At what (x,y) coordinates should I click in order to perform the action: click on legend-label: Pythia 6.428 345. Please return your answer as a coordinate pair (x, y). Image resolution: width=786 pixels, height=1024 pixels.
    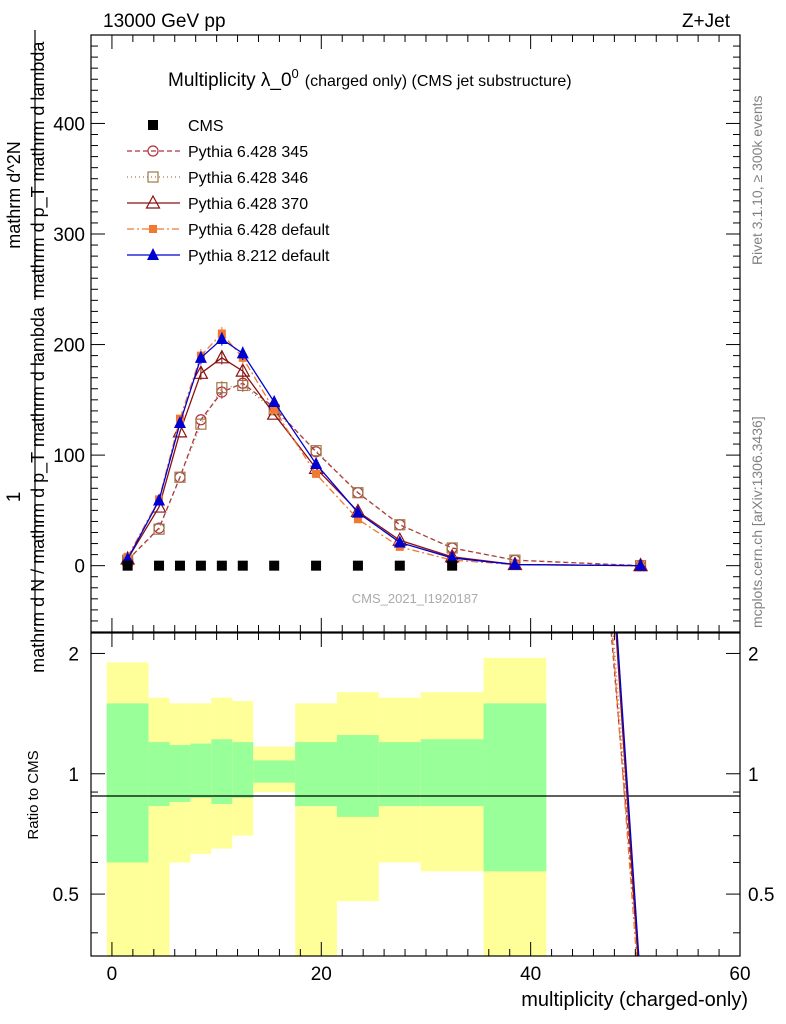
    Looking at the image, I should click on (248, 152).